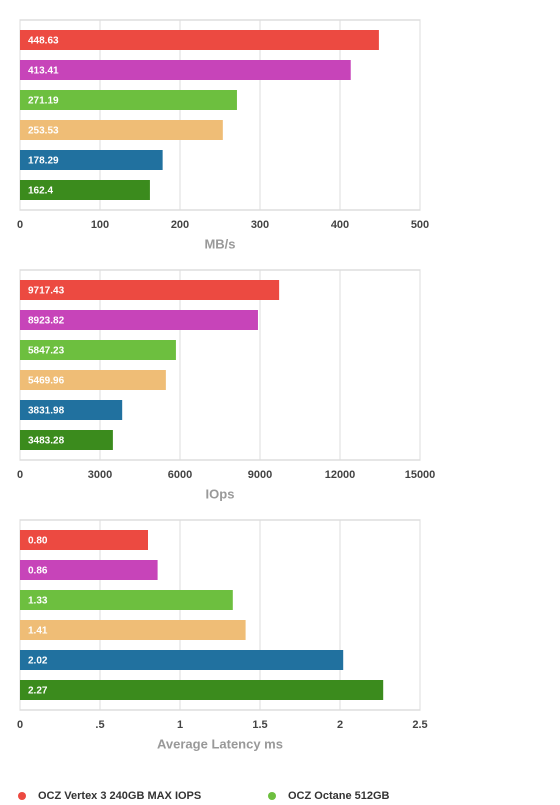 Image resolution: width=560 pixels, height=805 pixels. I want to click on value-label: 253.53, so click(43, 131).